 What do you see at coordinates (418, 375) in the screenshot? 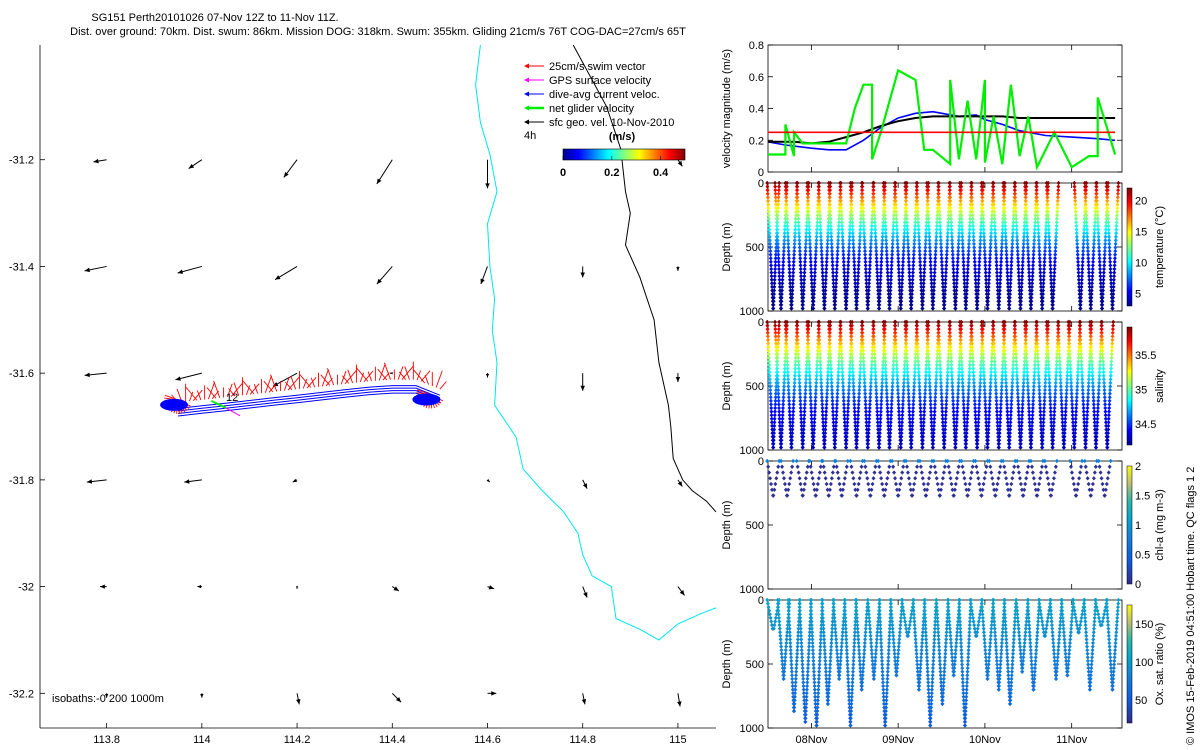
I see `swim-vector` at bounding box center [418, 375].